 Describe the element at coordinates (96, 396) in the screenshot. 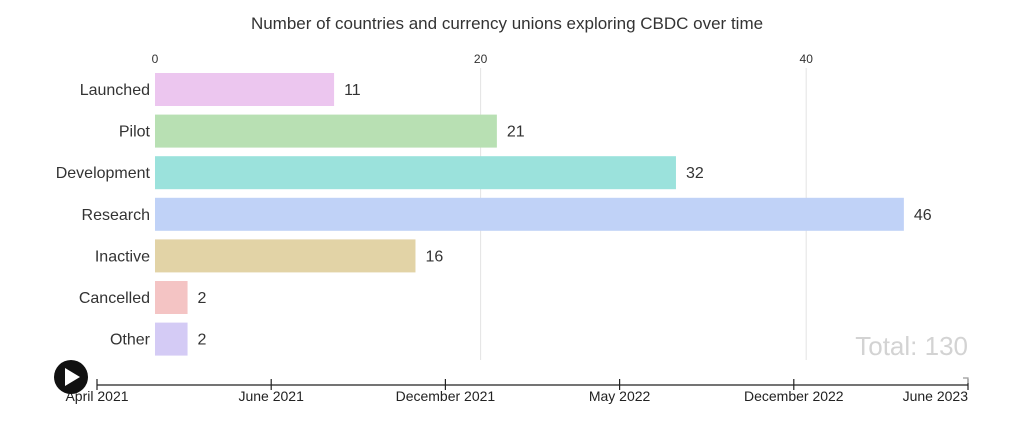

I see `timeline-label: April 2021` at that location.